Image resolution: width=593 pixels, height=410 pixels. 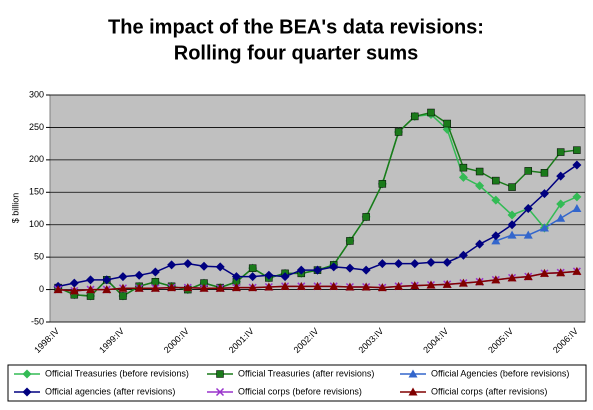 What do you see at coordinates (296, 53) in the screenshot?
I see `chart-subtitle: Rolling four quarter sums` at bounding box center [296, 53].